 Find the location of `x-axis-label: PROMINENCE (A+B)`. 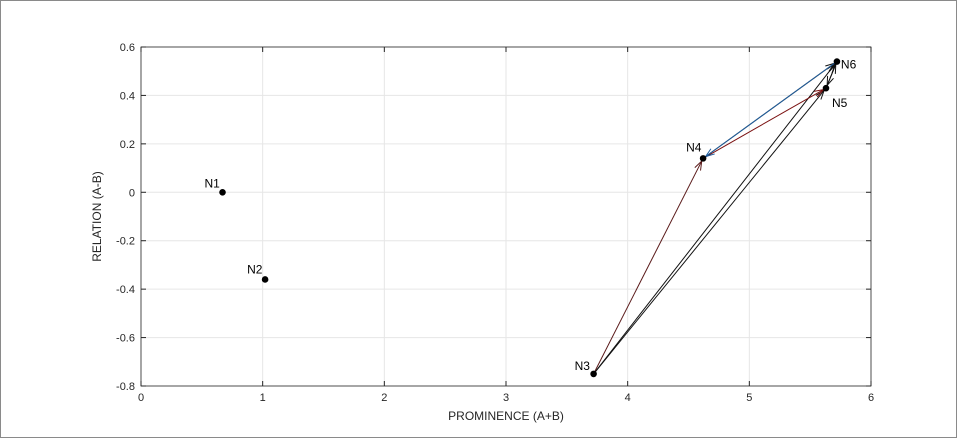

x-axis-label: PROMINENCE (A+B) is located at coordinates (506, 416).